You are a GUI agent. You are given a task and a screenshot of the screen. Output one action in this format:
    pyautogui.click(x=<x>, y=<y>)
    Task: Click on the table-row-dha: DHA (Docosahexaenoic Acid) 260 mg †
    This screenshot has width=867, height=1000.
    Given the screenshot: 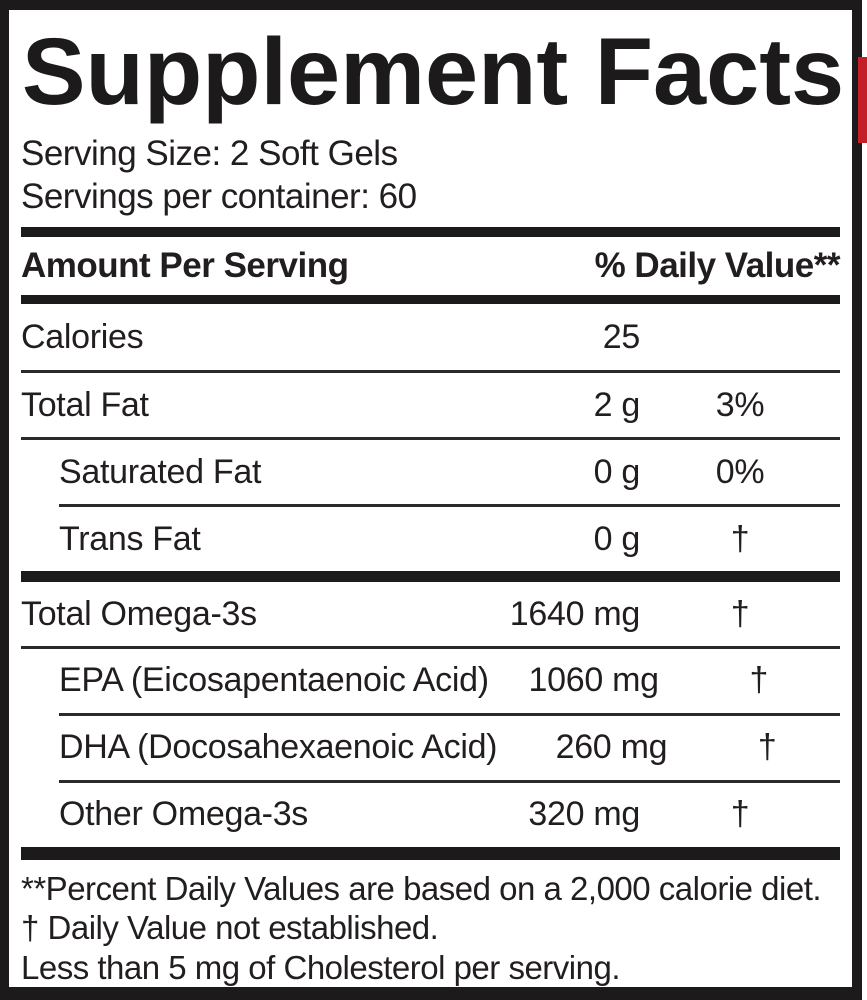 What is the action you would take?
    pyautogui.click(x=430, y=748)
    